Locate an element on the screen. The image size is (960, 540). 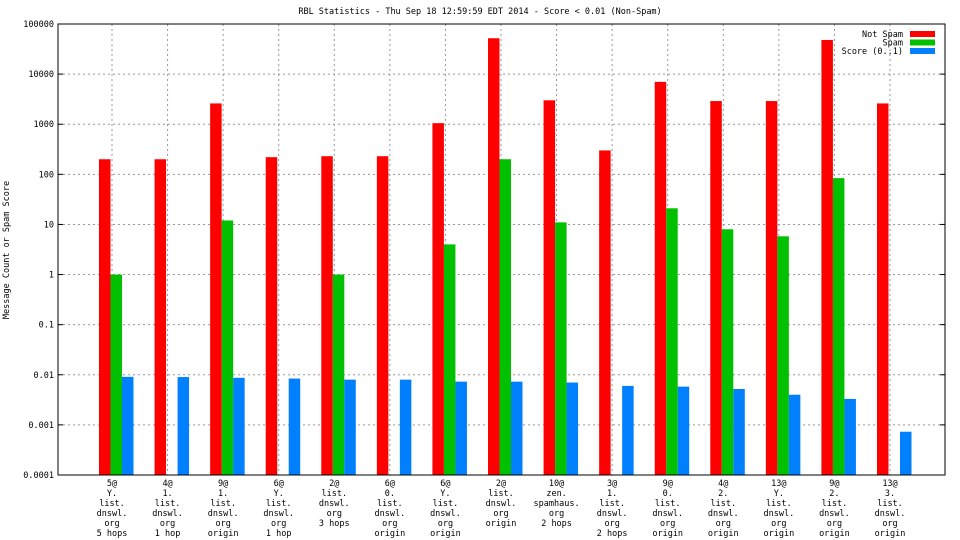
y-tick-label: 0.1 is located at coordinates (46, 326).